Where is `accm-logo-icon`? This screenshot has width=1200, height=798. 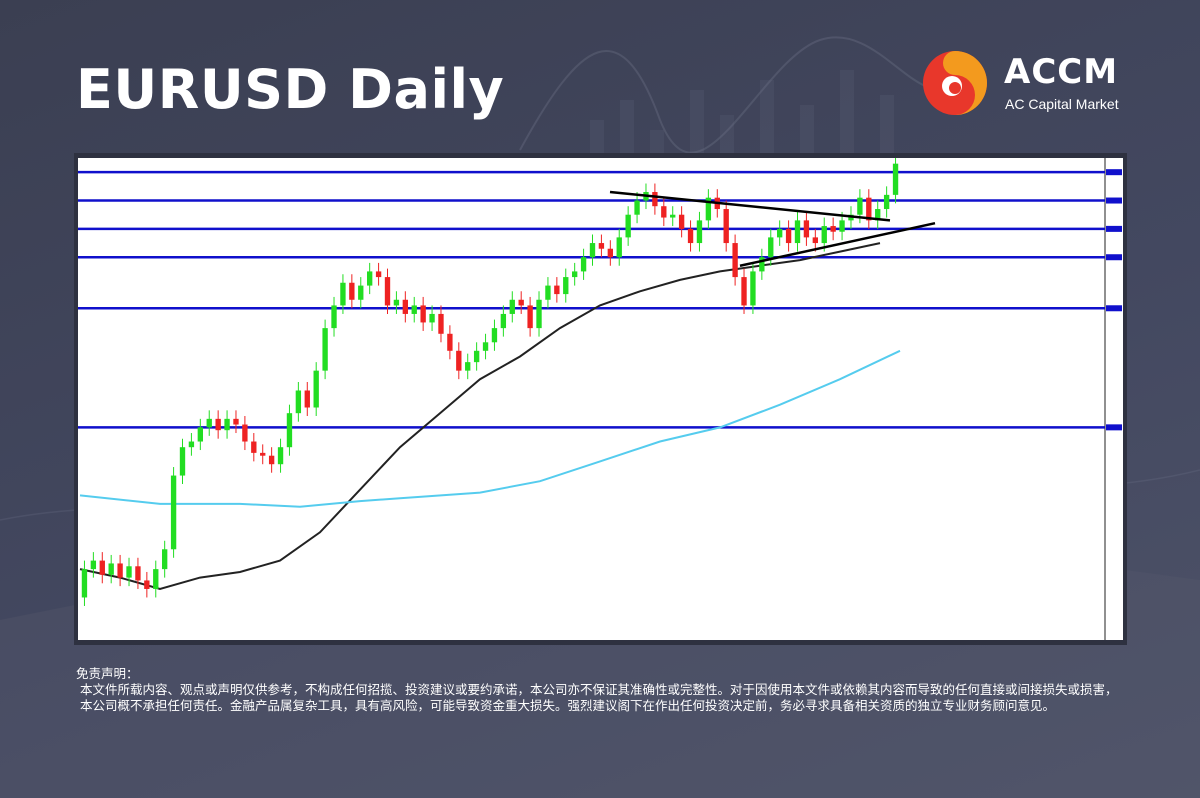
accm-logo-icon is located at coordinates (955, 83).